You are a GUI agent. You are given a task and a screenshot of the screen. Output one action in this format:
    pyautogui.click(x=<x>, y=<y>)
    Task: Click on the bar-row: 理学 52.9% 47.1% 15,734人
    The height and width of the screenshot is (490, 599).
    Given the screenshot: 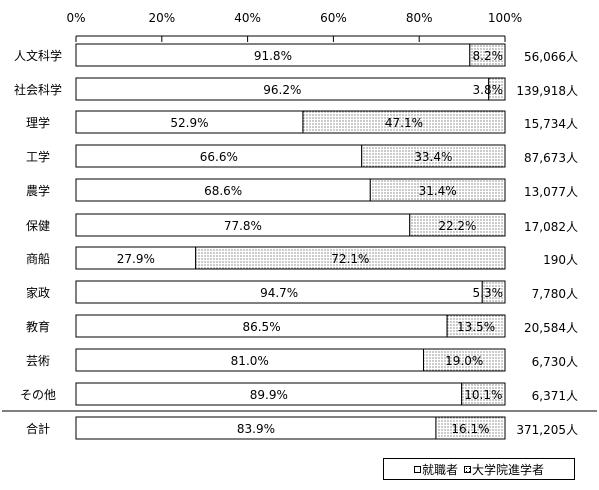 What is the action you would take?
    pyautogui.click(x=302, y=122)
    